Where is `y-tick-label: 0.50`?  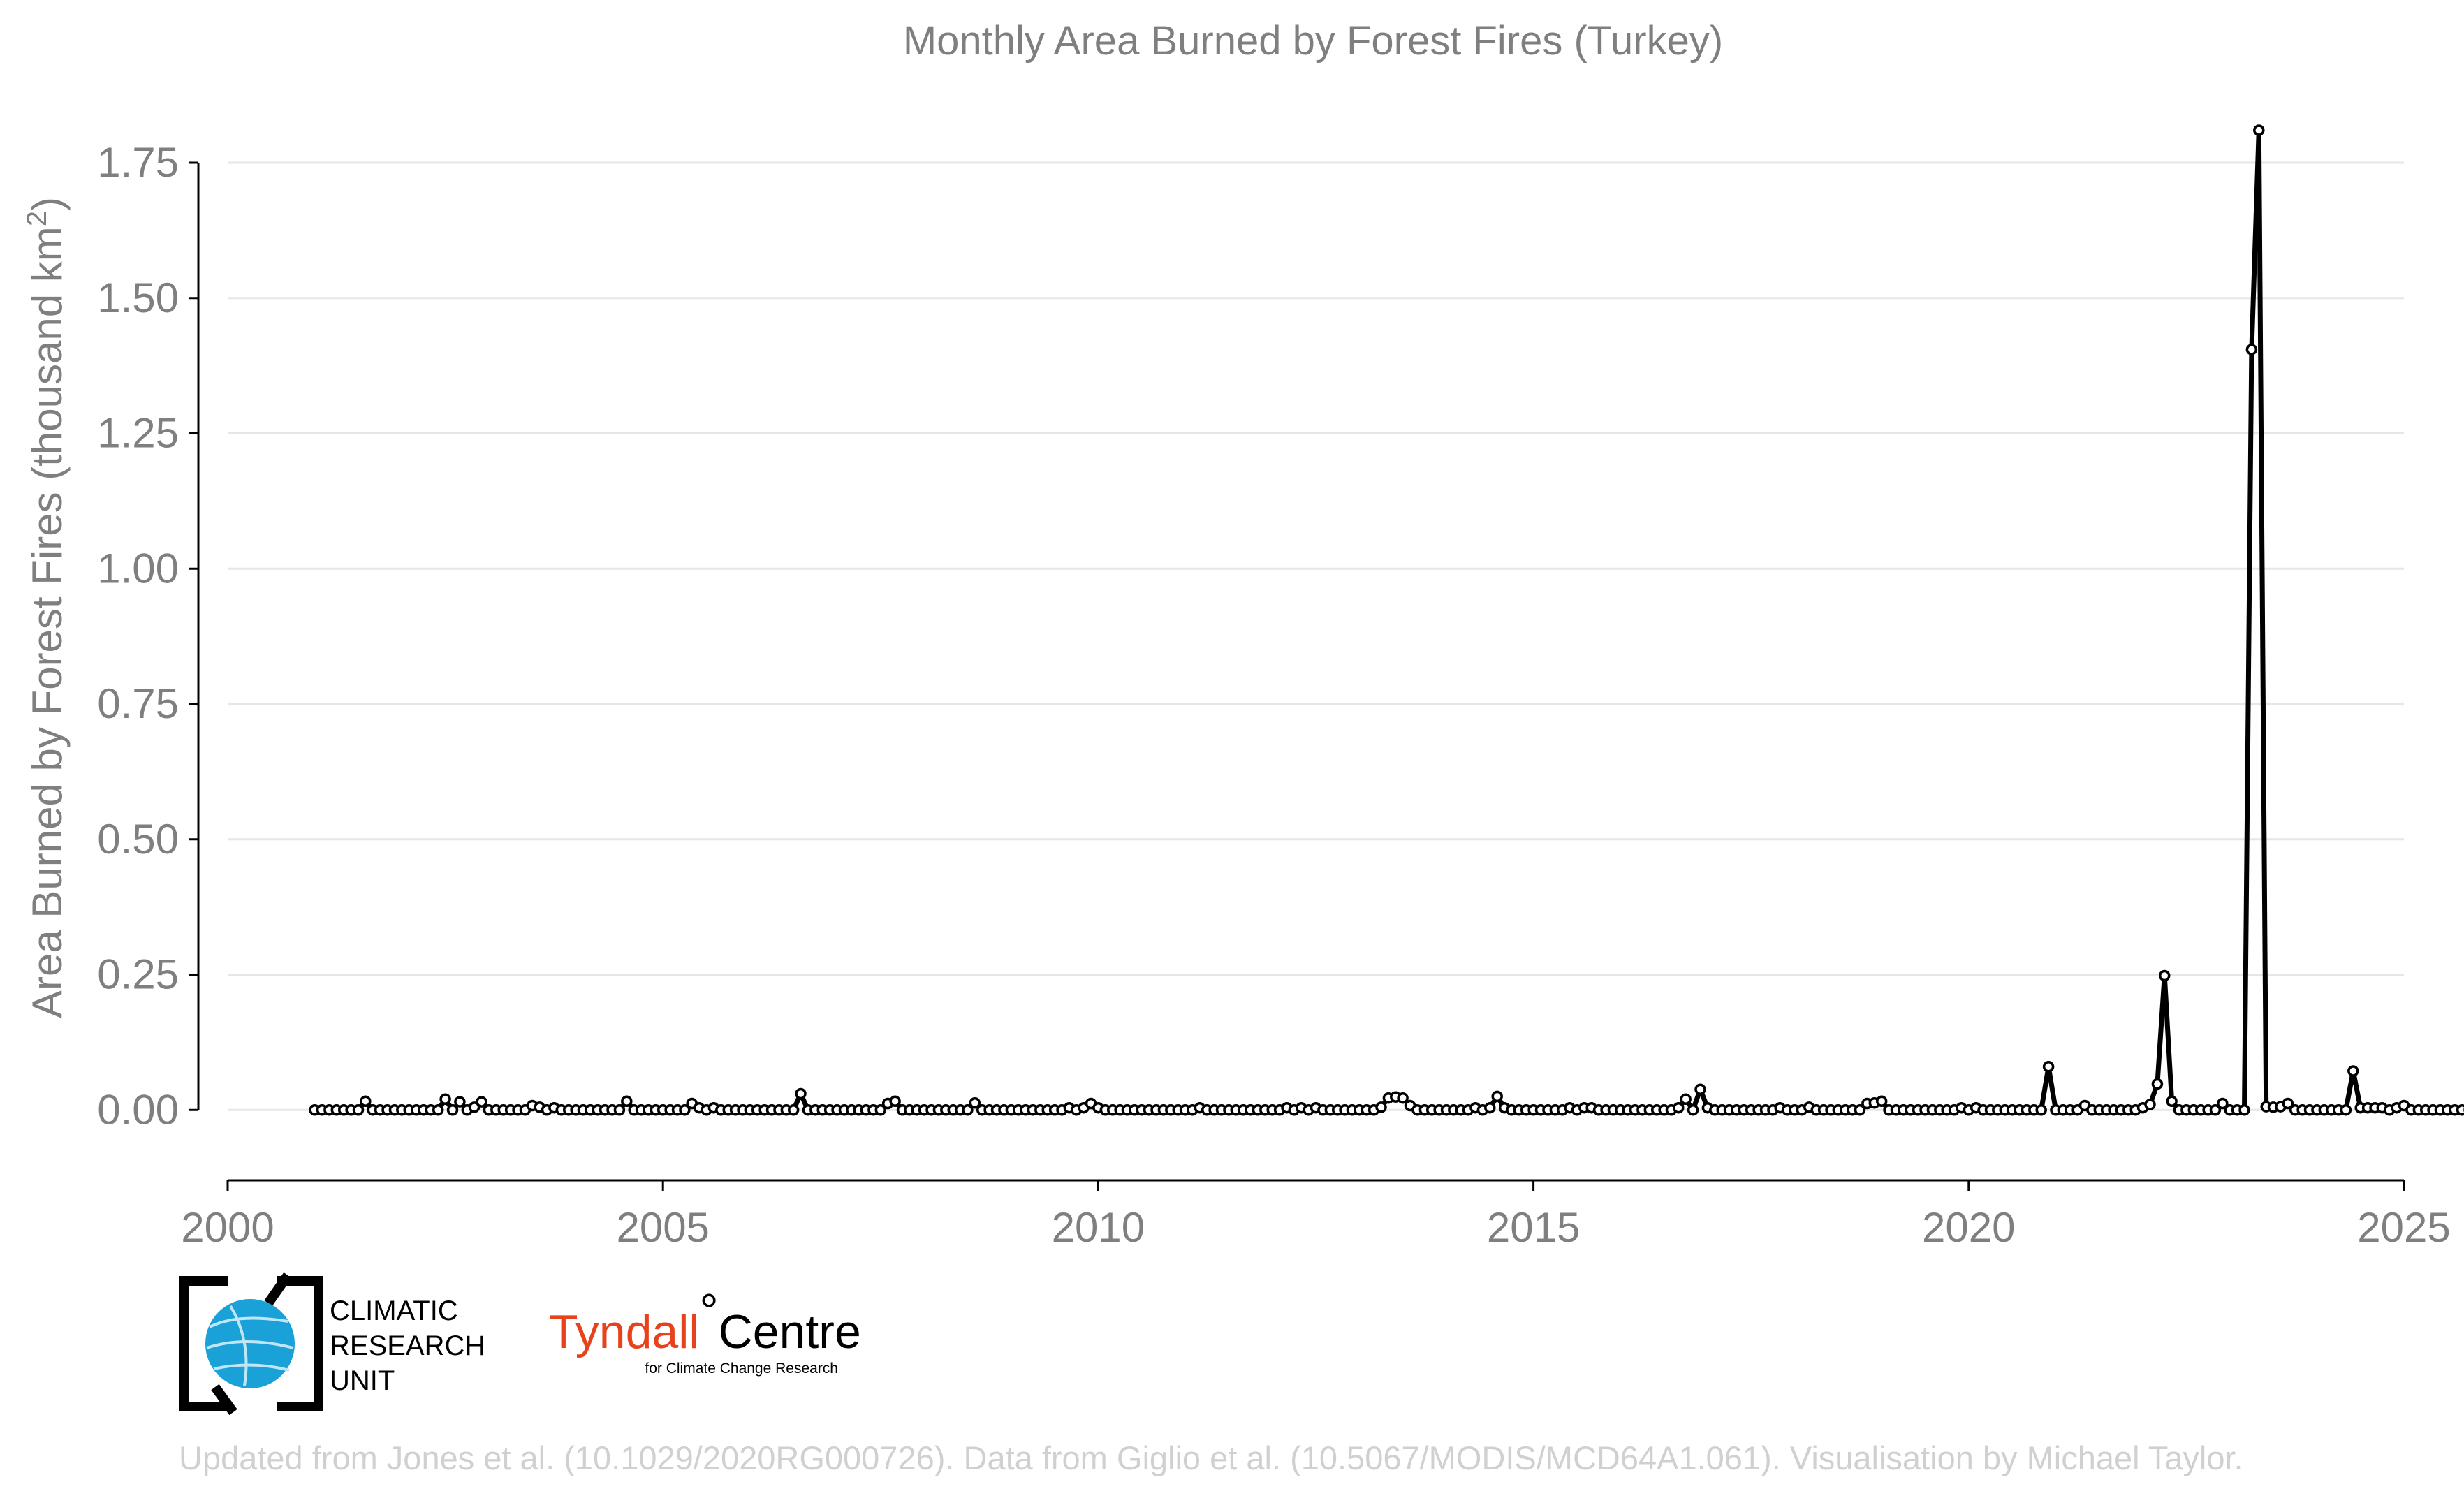 y-tick-label: 0.50 is located at coordinates (138, 839).